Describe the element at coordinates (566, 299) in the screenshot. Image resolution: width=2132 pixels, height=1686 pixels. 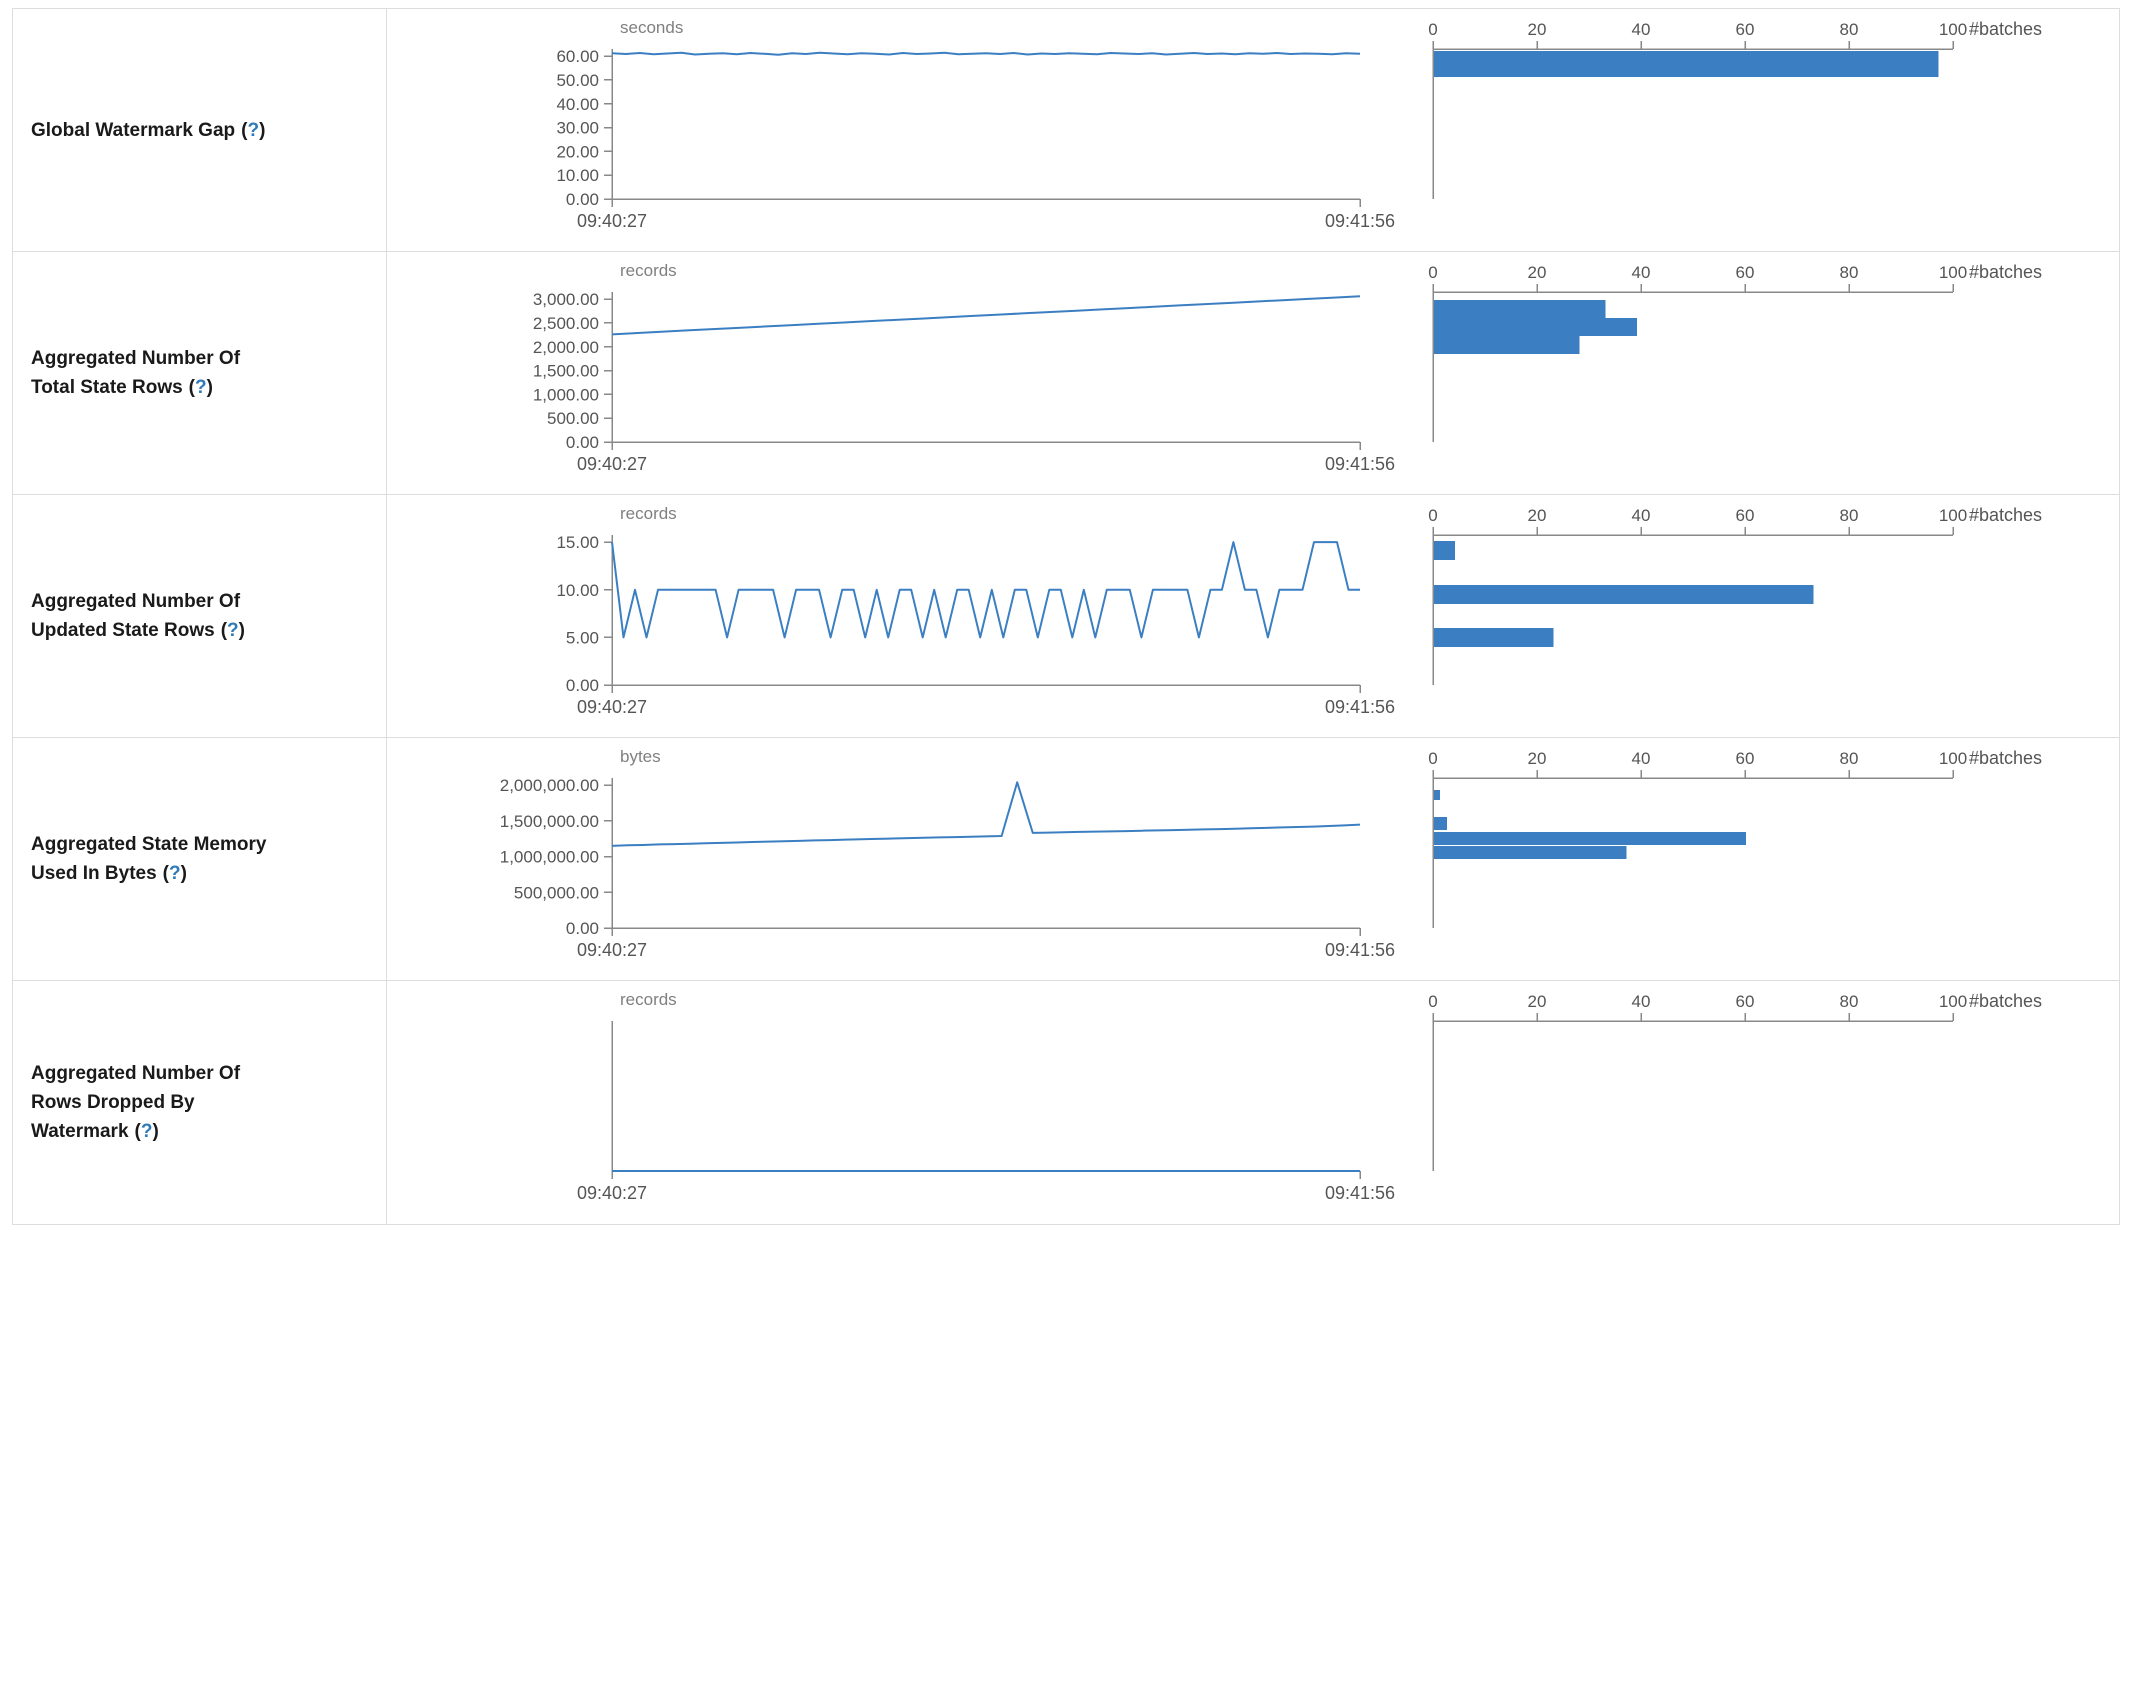
I see `svg-text: 3,000.00` at that location.